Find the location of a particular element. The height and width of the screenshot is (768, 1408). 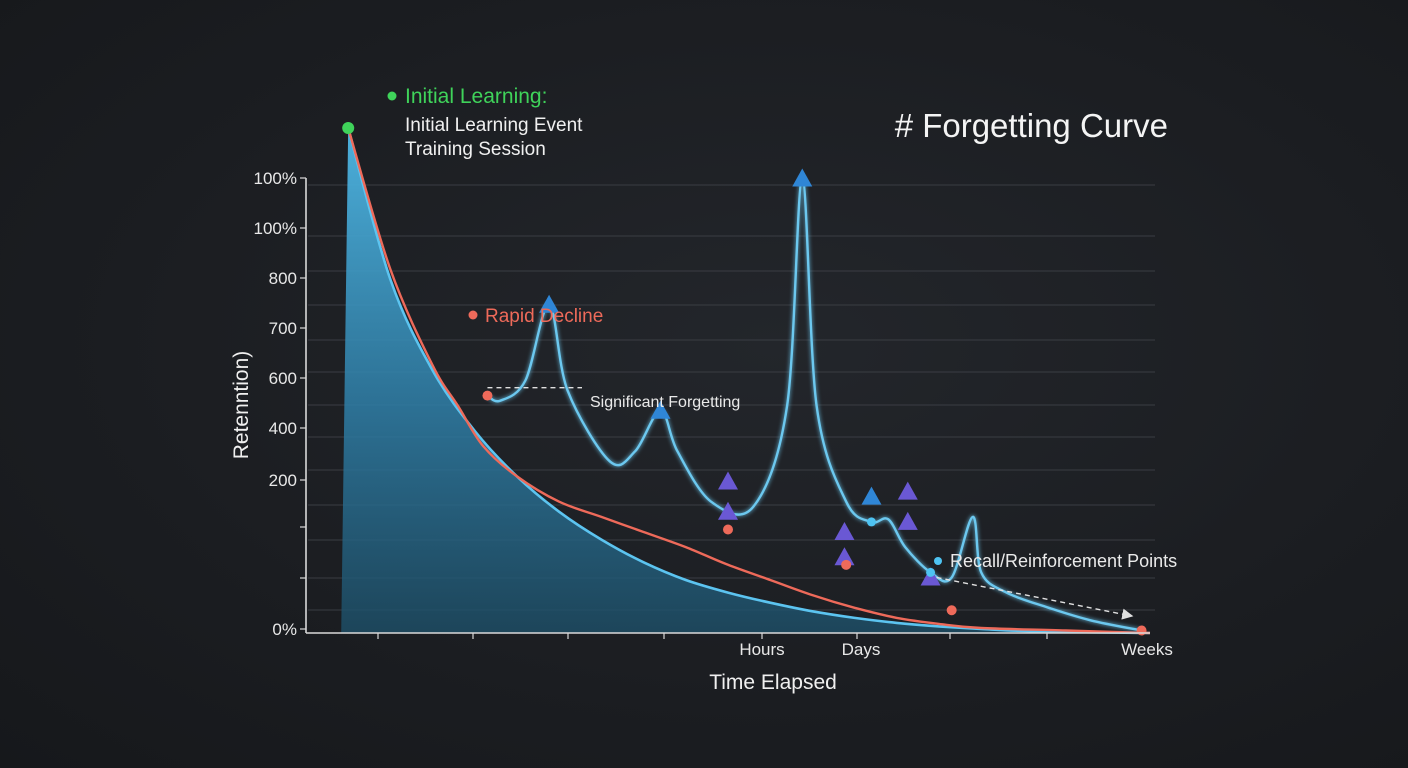

x-axis-title: Time Elapsed is located at coordinates (773, 682).